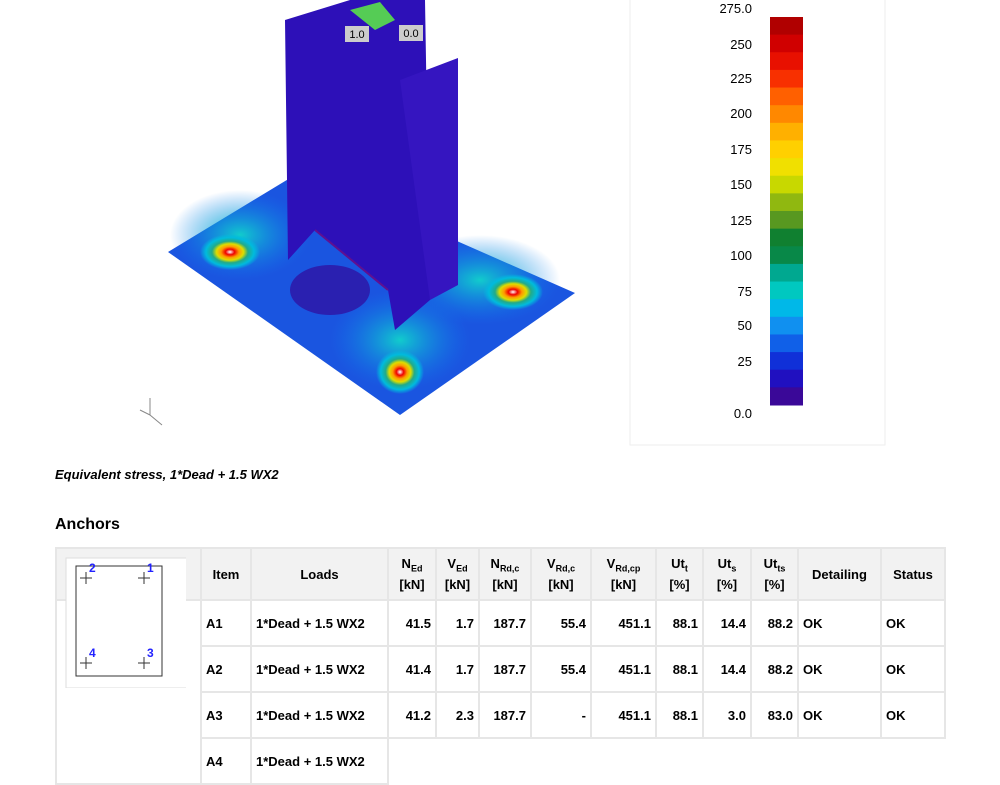  Describe the element at coordinates (679, 574) in the screenshot. I see `column-header: Utt [%]` at that location.